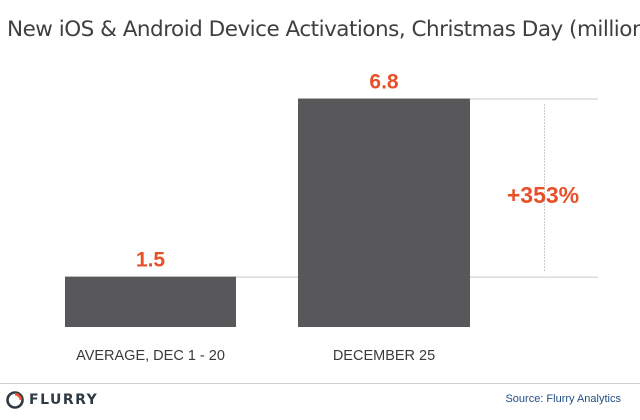 The width and height of the screenshot is (640, 420). What do you see at coordinates (150, 356) in the screenshot?
I see `category-label-average-dec-1-20: AVERAGE, DEC 1 - 20` at bounding box center [150, 356].